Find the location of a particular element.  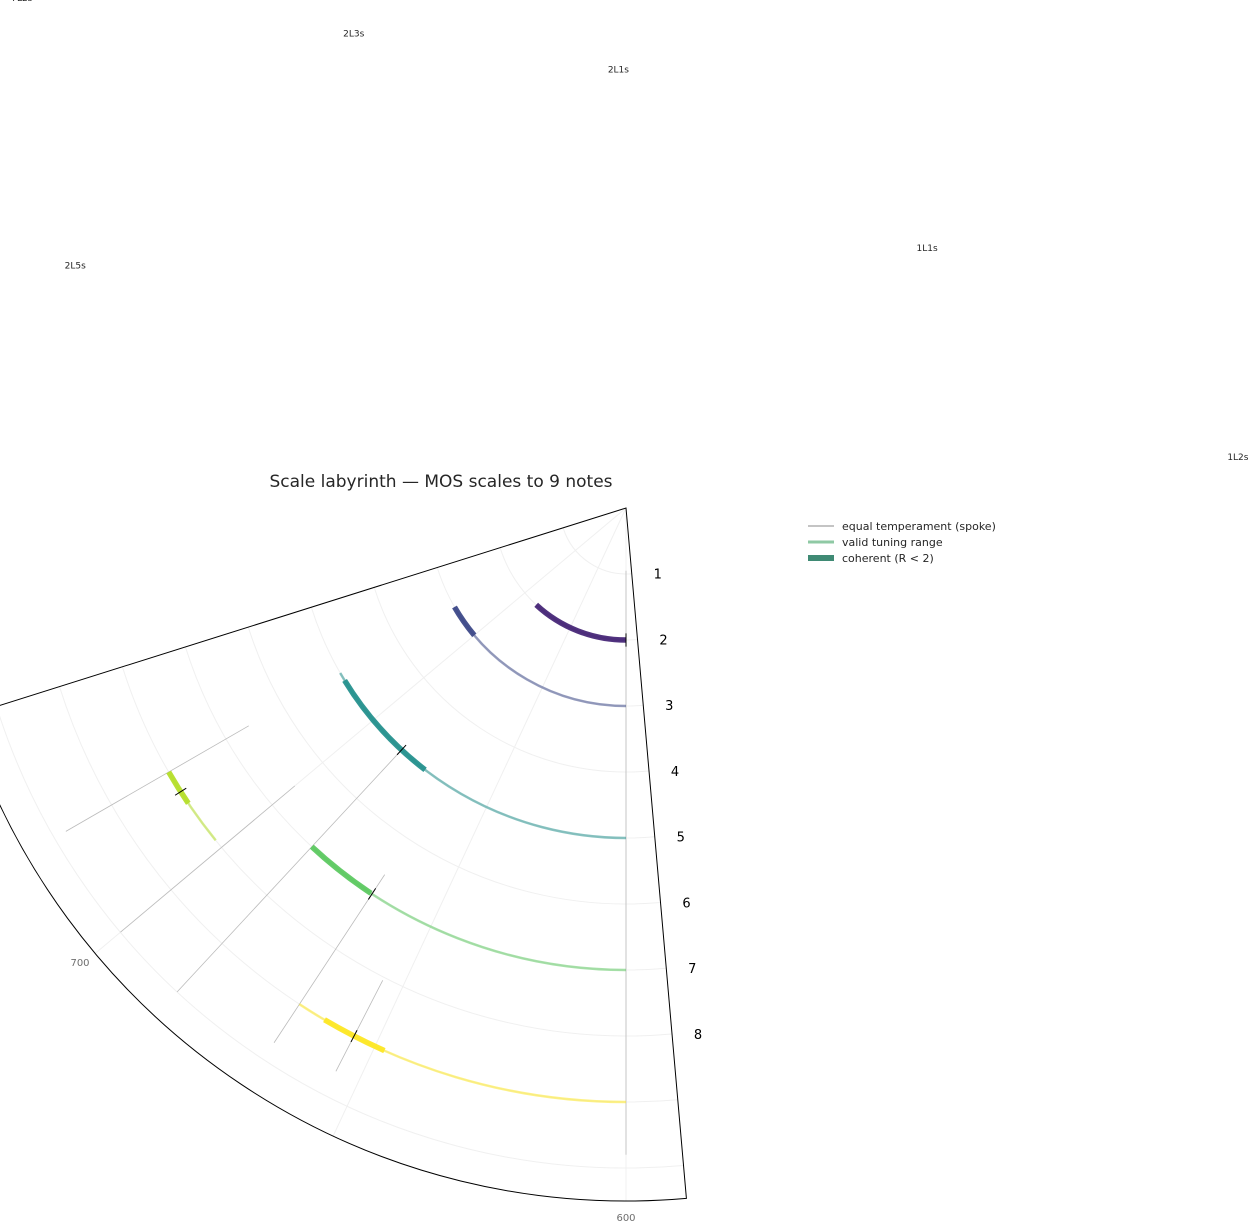

radial-tick-labels: 1 2 3 4 5 6 7 8 is located at coordinates (678, 805).